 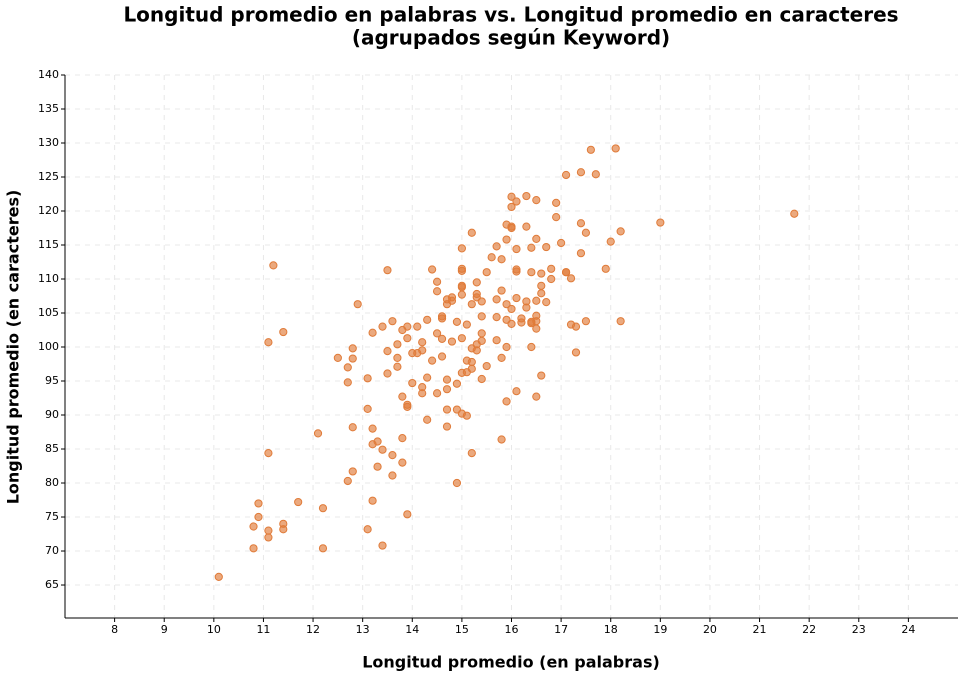 What do you see at coordinates (52, 482) in the screenshot?
I see `y-tick-label: 80` at bounding box center [52, 482].